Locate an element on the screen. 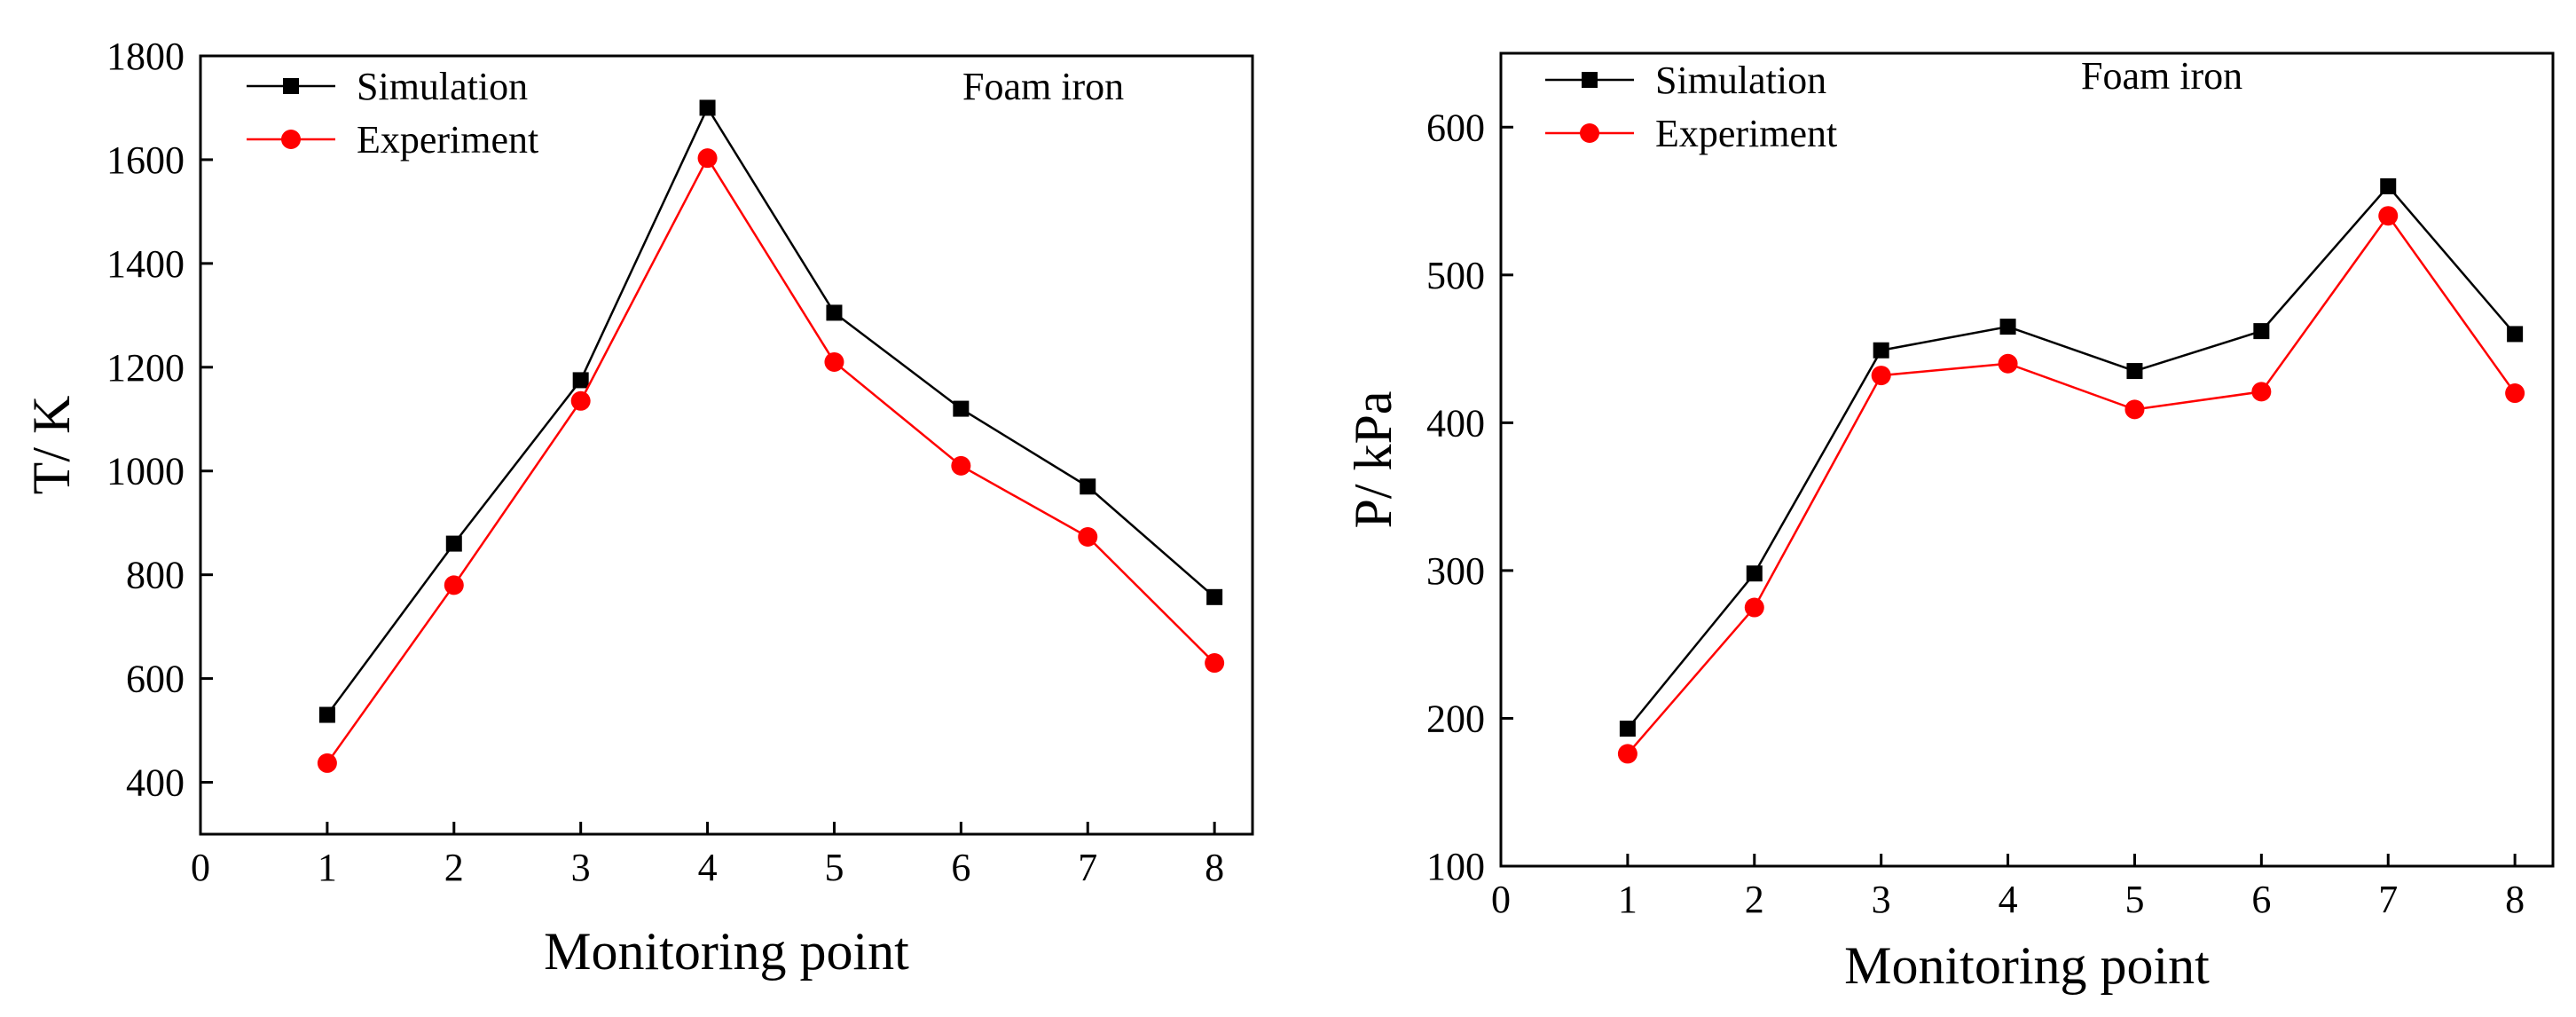 The image size is (2576, 1017). y-tick-label: 1000 is located at coordinates (145, 471).